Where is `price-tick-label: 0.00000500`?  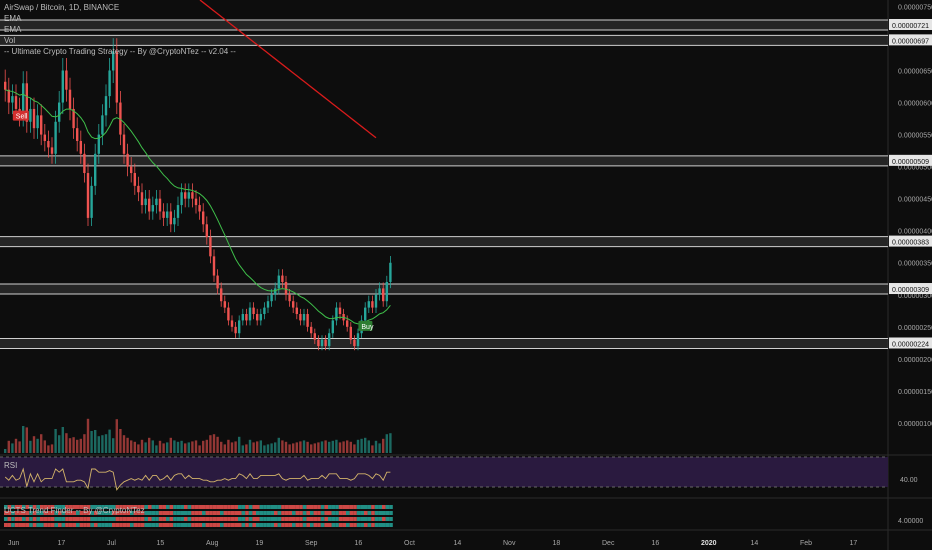
price-tick-label: 0.00000500 is located at coordinates (915, 168).